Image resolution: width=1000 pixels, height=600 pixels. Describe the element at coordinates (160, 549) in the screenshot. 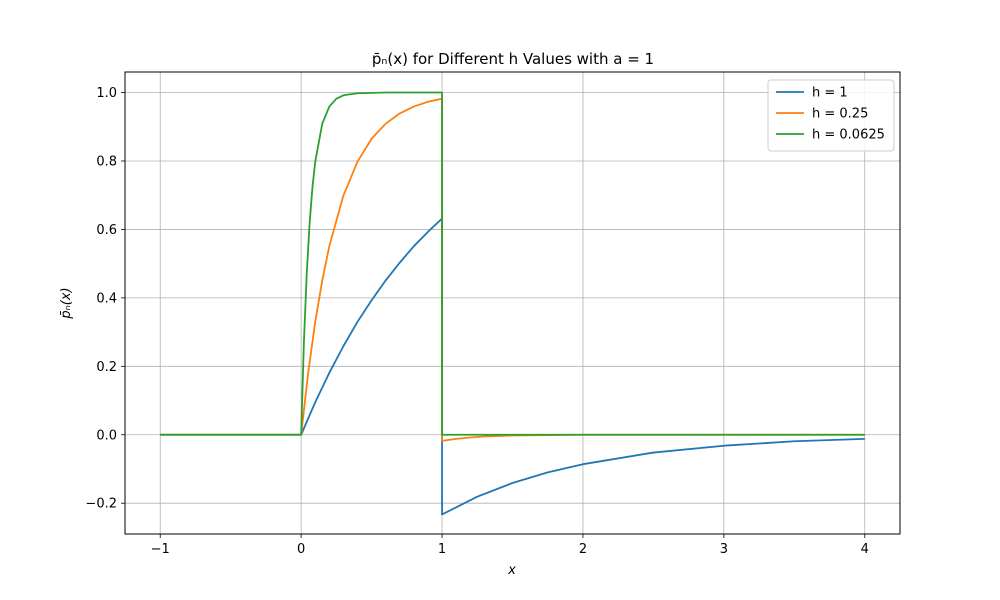

I see `x-tick-label: −1` at that location.